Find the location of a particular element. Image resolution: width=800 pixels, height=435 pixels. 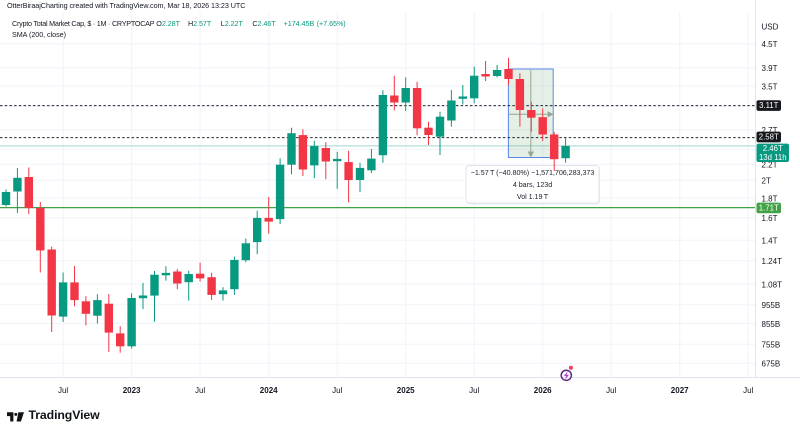

svg-text: 955B is located at coordinates (771, 305).